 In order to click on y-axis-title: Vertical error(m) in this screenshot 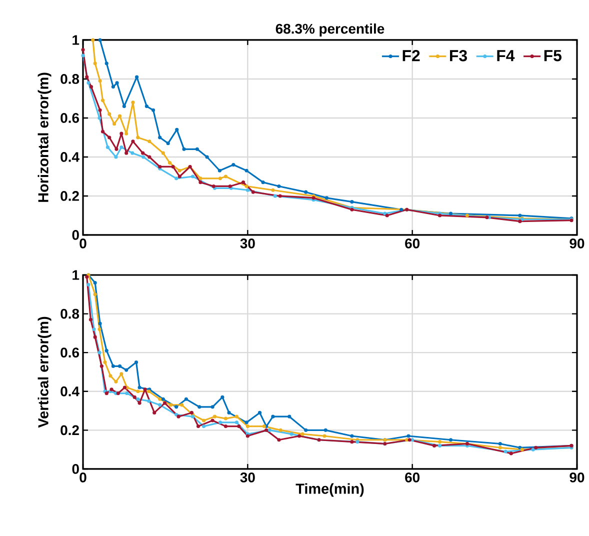, I will do `click(45, 372)`.